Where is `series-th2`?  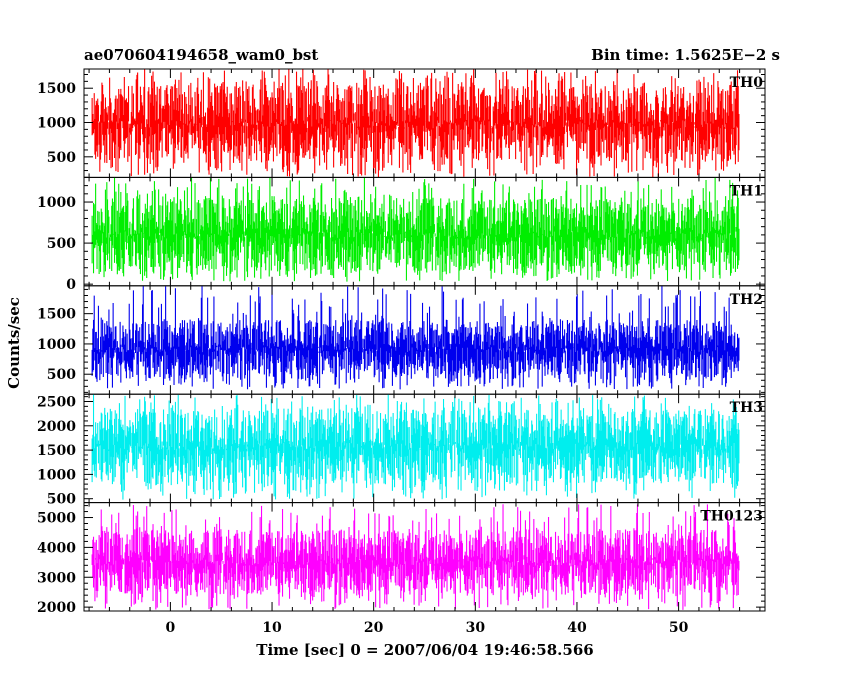 series-th2 is located at coordinates (415, 337).